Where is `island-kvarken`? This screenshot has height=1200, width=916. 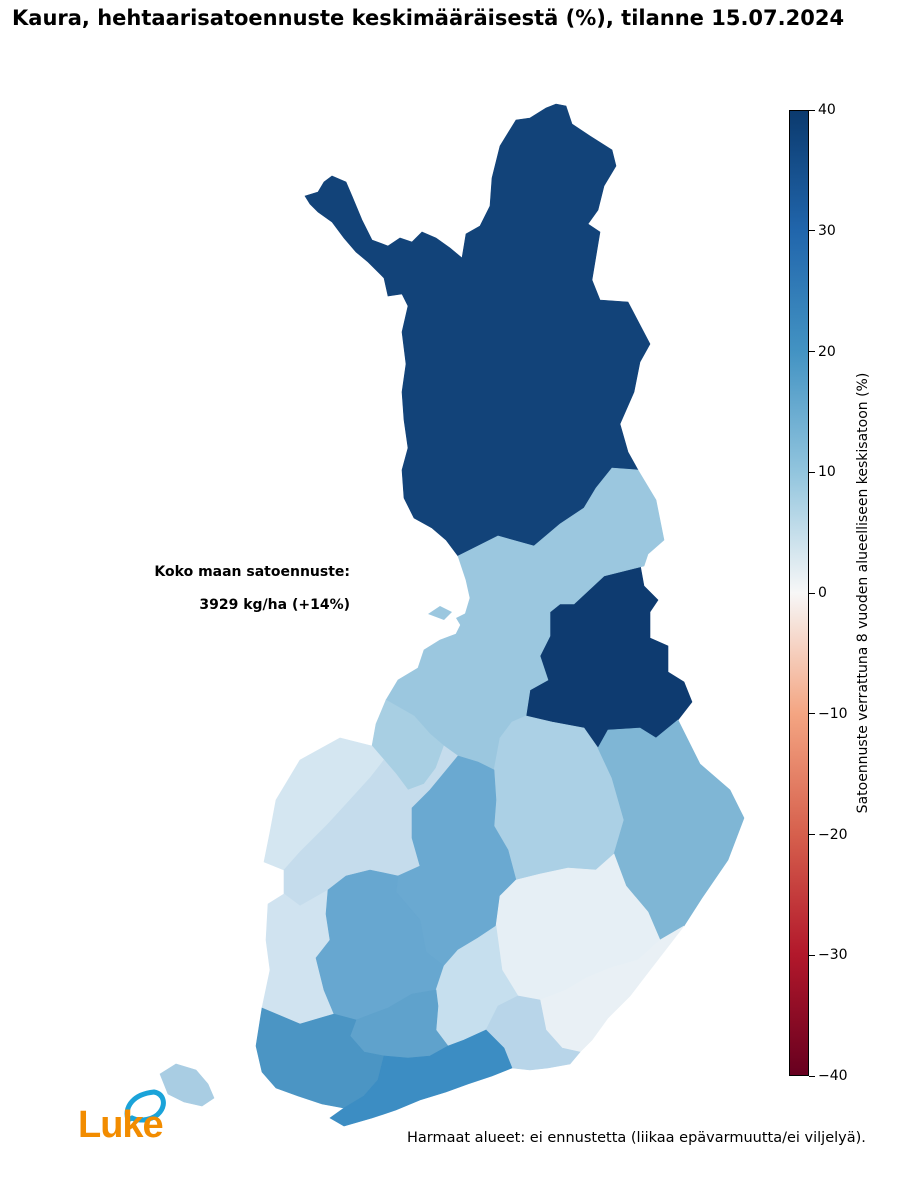
island-kvarken is located at coordinates (440, 613).